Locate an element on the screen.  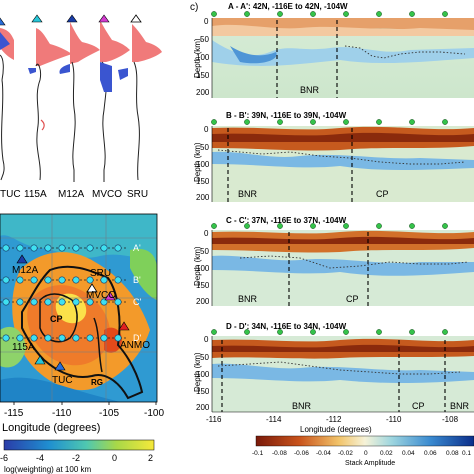
profile-label: C' is located at coordinates (137, 302).